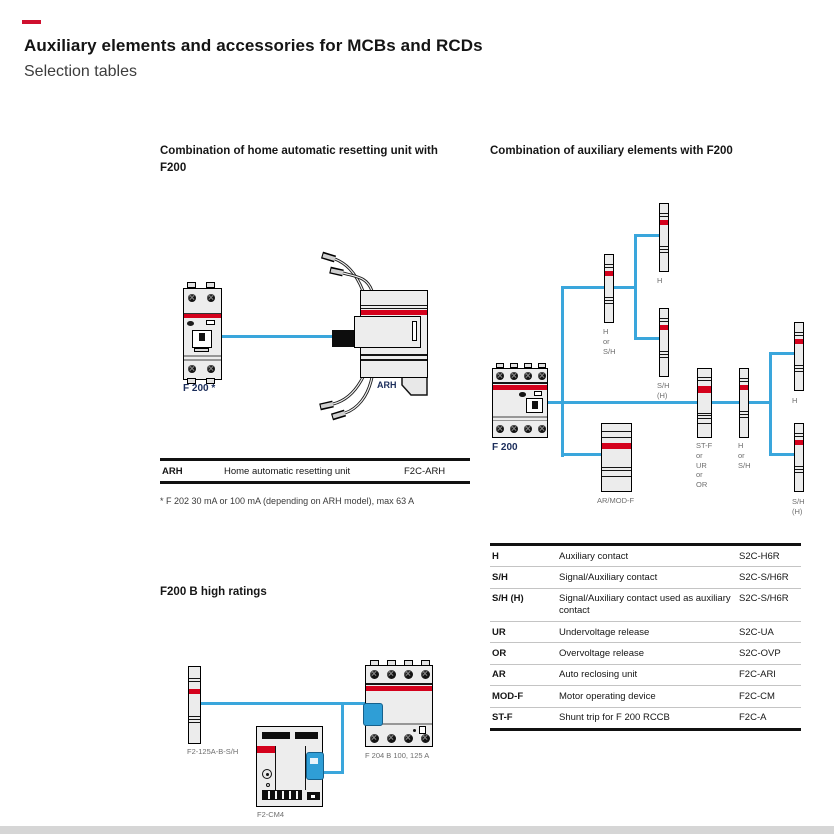 The width and height of the screenshot is (834, 834). Describe the element at coordinates (172, 471) in the screenshot. I see `table-cell-code: ARH` at that location.